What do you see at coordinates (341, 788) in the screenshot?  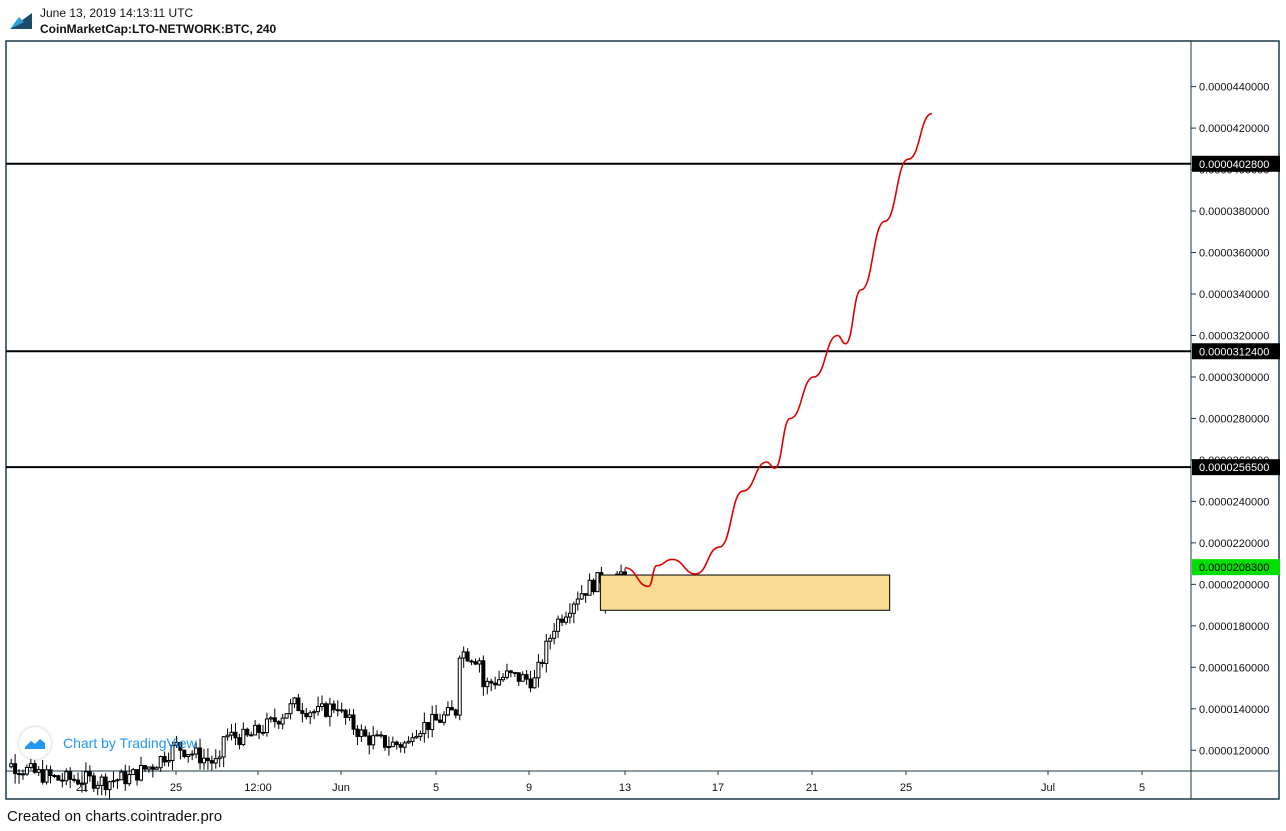 I see `x-tick-label: Jun` at bounding box center [341, 788].